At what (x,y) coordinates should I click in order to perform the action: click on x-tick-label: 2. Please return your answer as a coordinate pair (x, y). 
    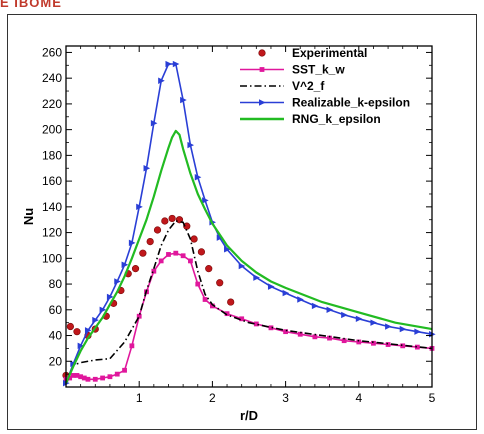
    Looking at the image, I should click on (212, 398).